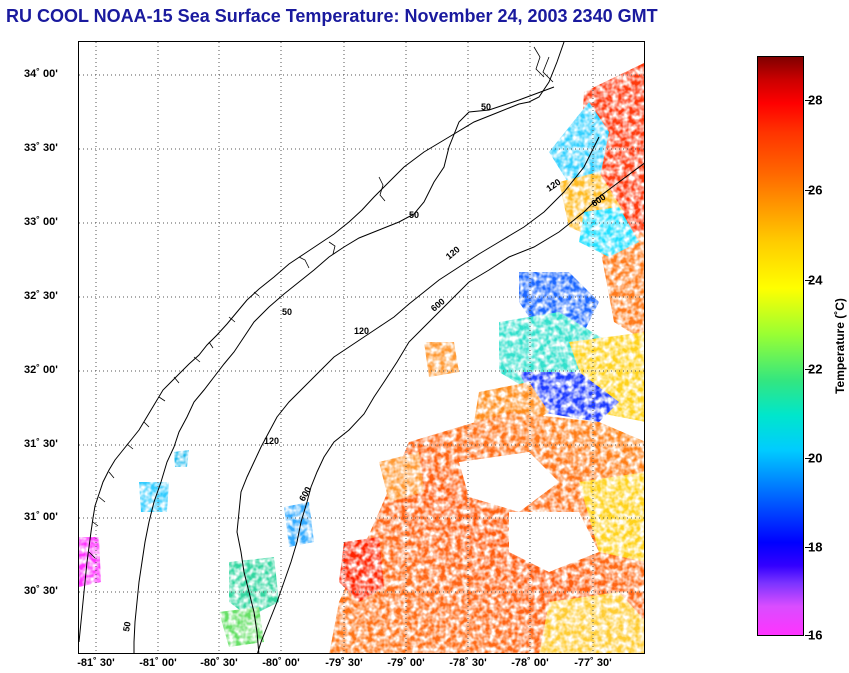 This screenshot has width=849, height=673. What do you see at coordinates (815, 547) in the screenshot?
I see `colorbar-label-18: 18` at bounding box center [815, 547].